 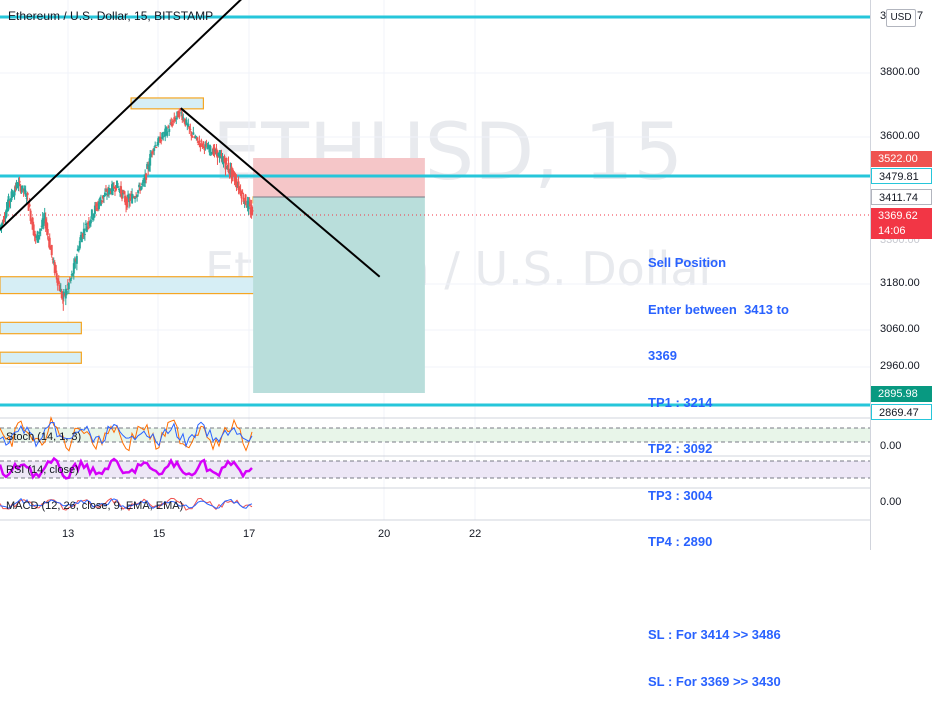 What do you see at coordinates (900, 329) in the screenshot?
I see `price-label: 3060.00` at bounding box center [900, 329].